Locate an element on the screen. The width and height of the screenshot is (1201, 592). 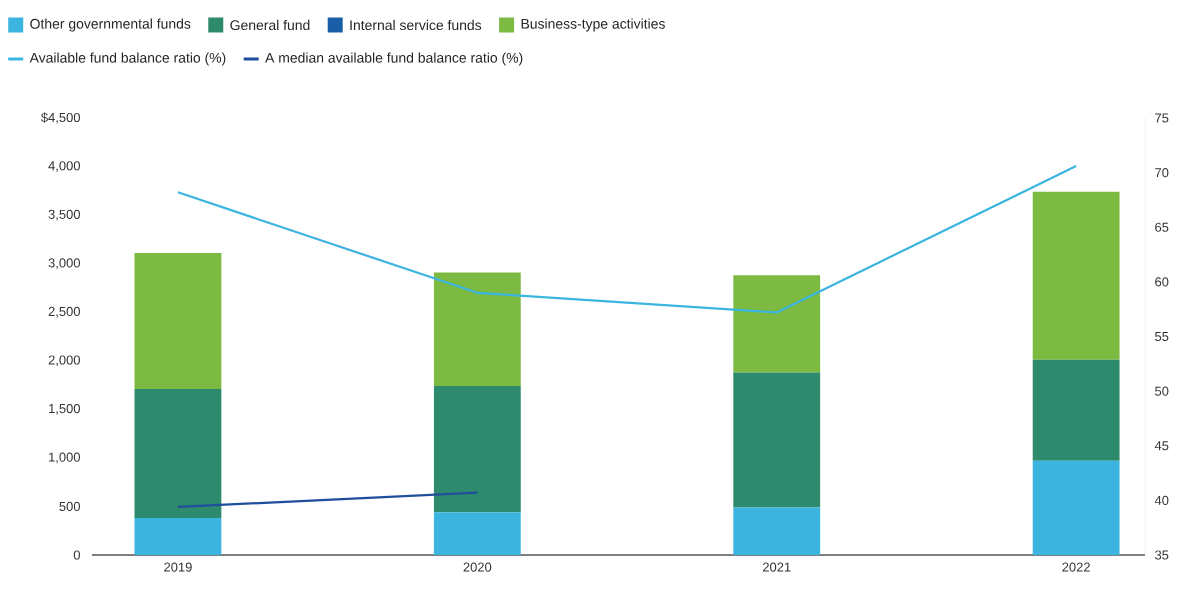
legend-label: Business-type activities is located at coordinates (593, 25).